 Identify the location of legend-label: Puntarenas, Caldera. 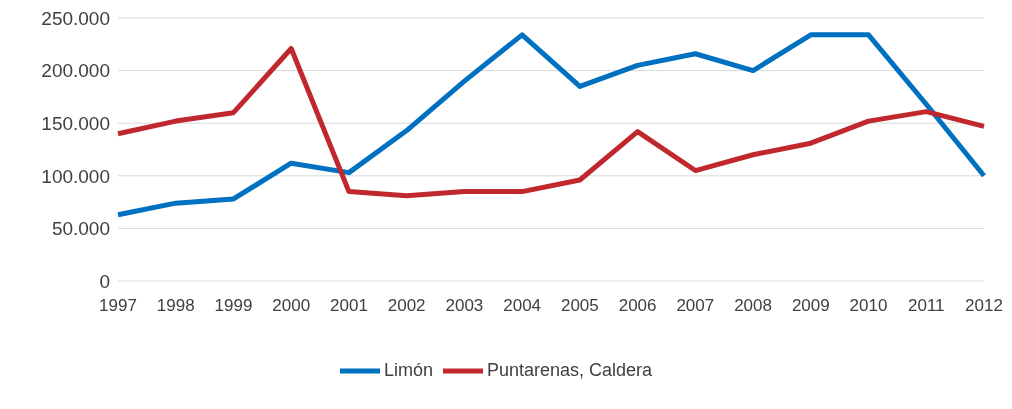
(569, 369).